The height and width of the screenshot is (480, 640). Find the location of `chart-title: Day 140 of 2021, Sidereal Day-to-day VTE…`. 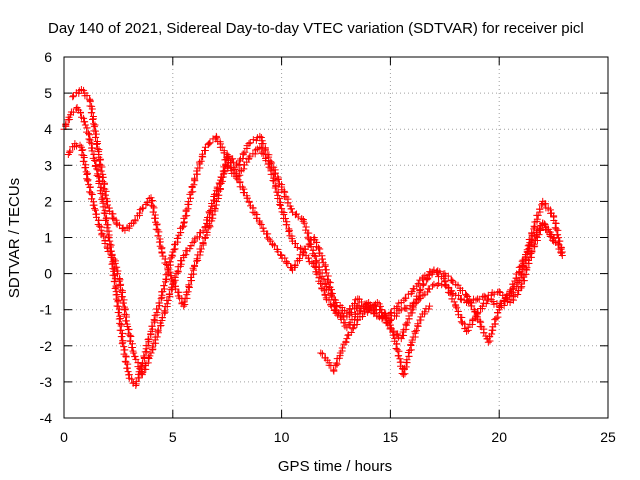

chart-title: Day 140 of 2021, Sidereal Day-to-day VTE… is located at coordinates (316, 28).